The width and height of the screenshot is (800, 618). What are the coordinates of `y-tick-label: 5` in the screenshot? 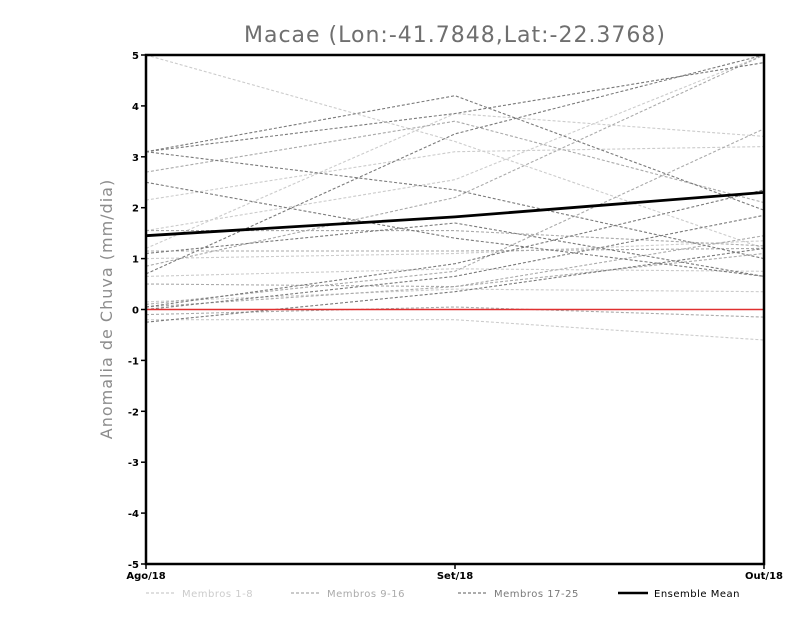 It's located at (135, 56).